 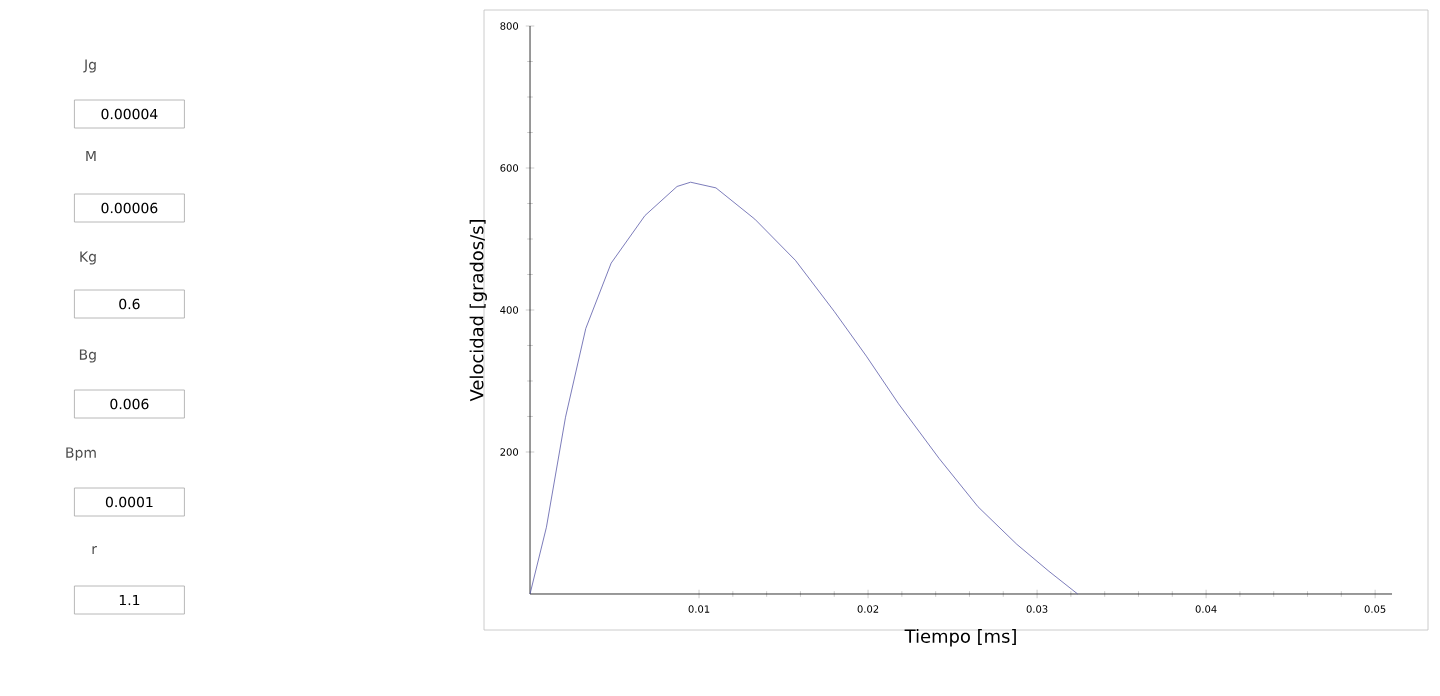 What do you see at coordinates (960, 638) in the screenshot?
I see `x-axis-title: Tiempo [ms]` at bounding box center [960, 638].